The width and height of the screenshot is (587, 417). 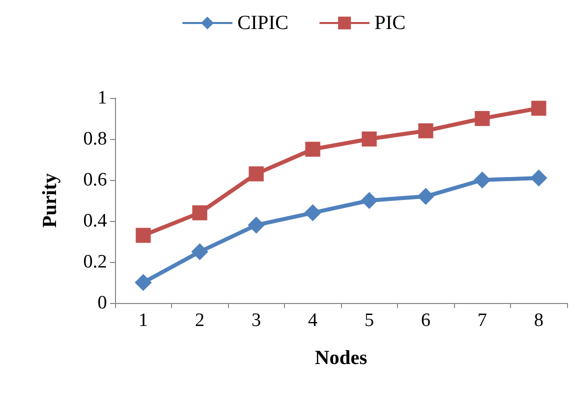 I want to click on x-tick-label: 3, so click(x=256, y=320).